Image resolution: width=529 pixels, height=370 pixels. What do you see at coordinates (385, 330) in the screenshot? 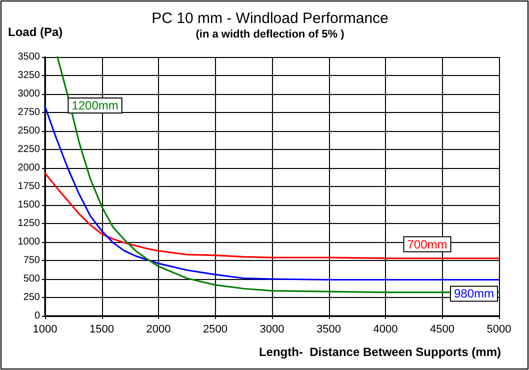
I see `x-tick-label: 4000` at bounding box center [385, 330].